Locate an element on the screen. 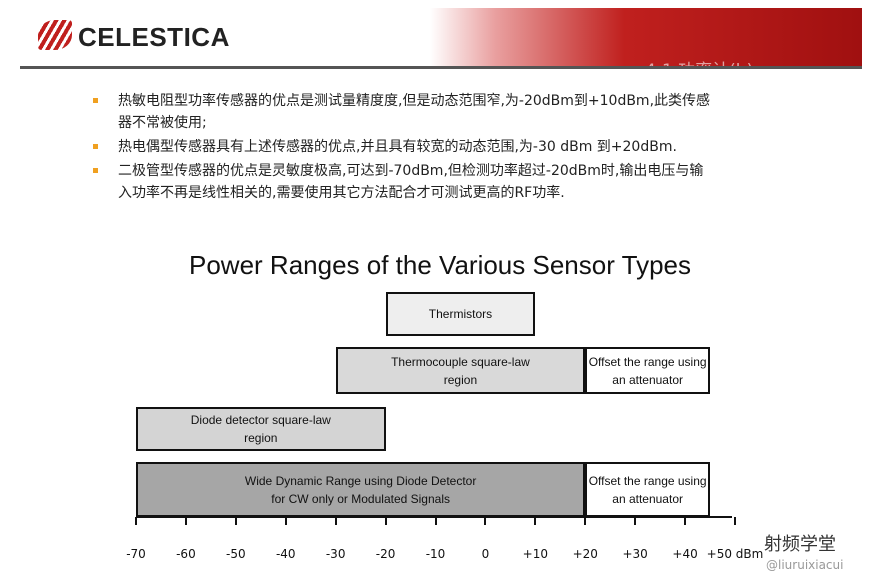  range-bar: Thermistors is located at coordinates (460, 314).